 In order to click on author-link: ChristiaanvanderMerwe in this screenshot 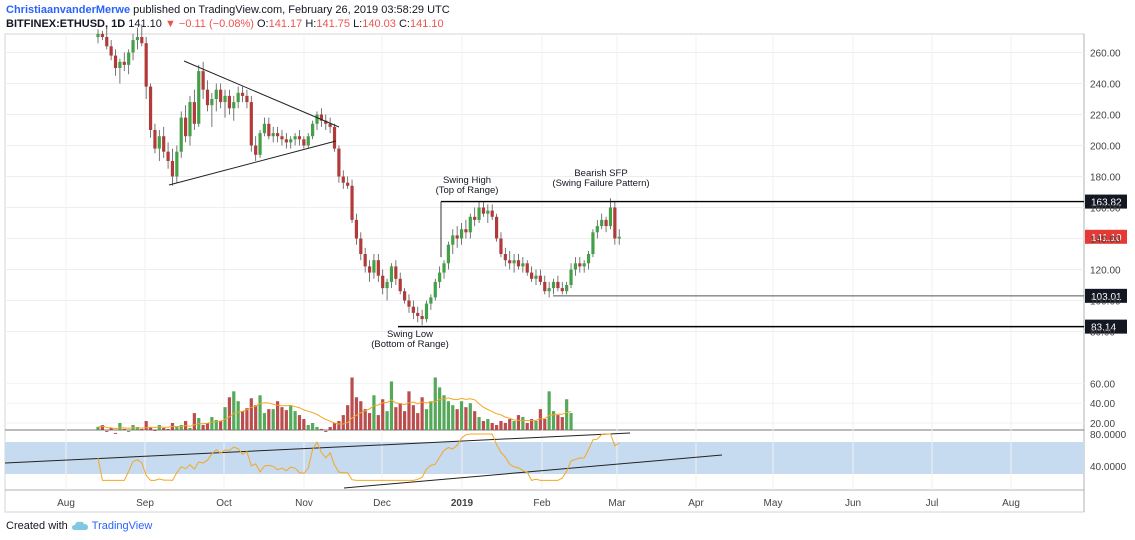, I will do `click(68, 10)`.